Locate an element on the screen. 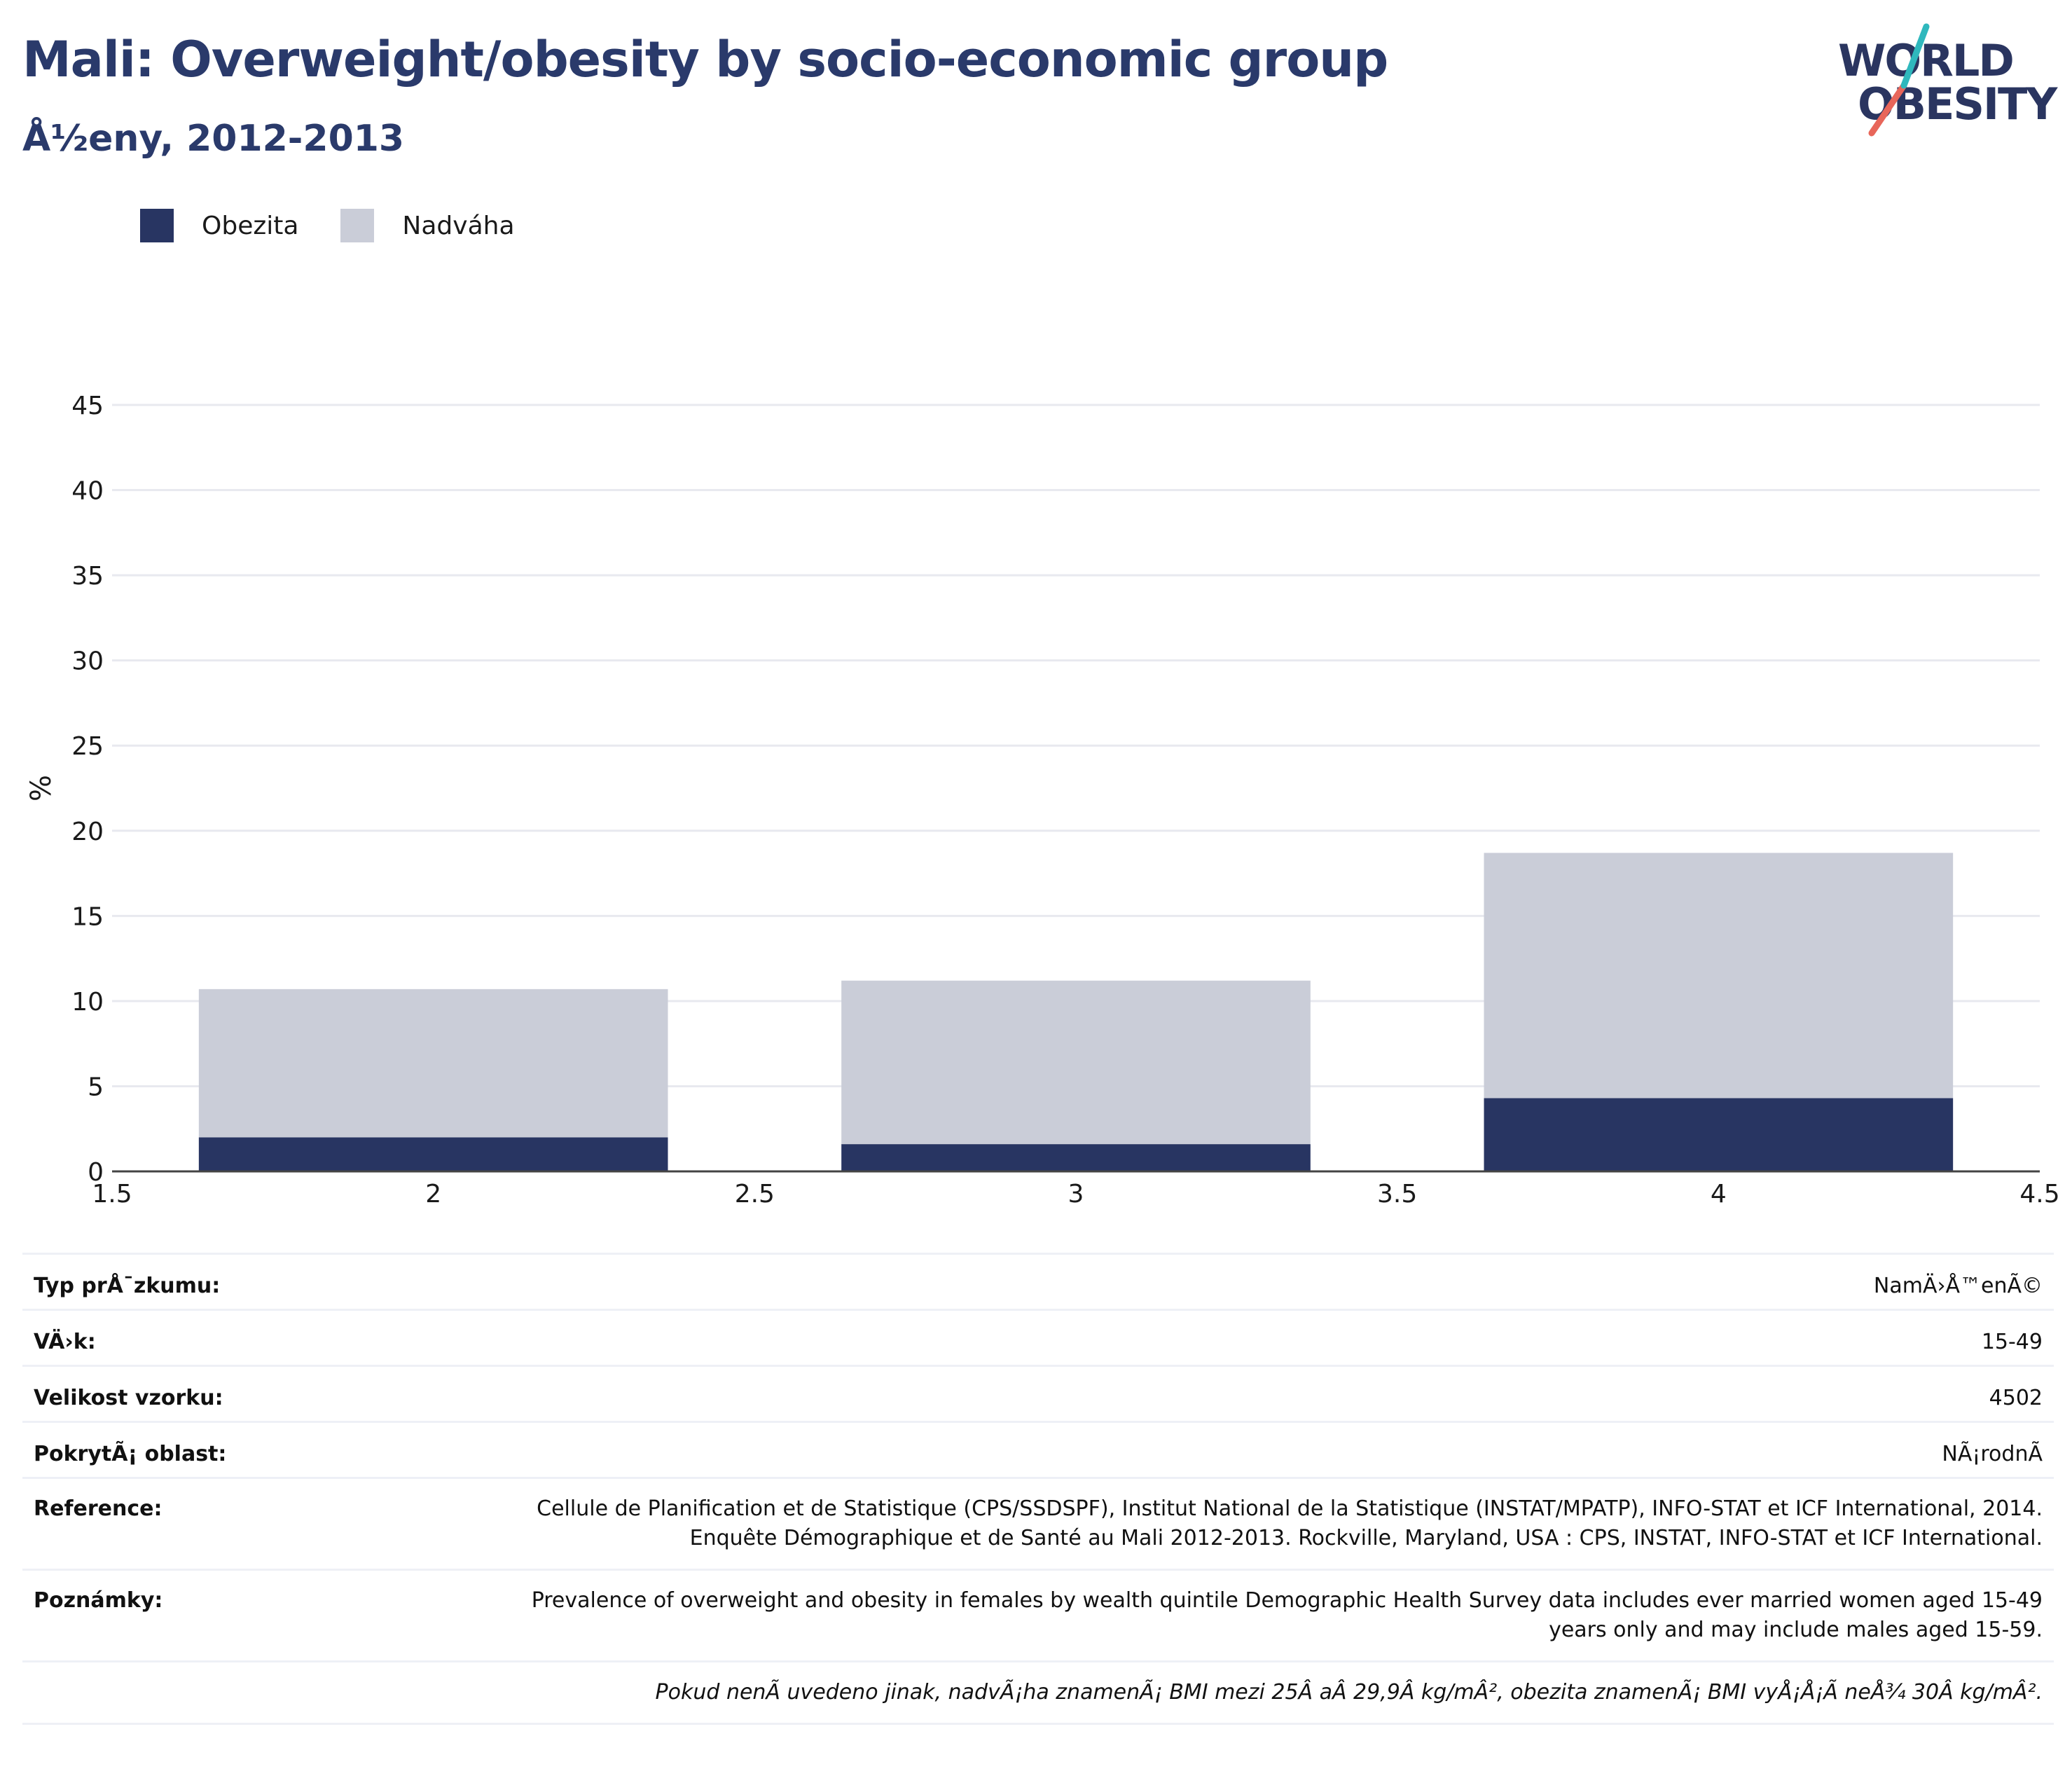 This screenshot has height=1783, width=2072. legend-item-overweight: Nadváha is located at coordinates (428, 226).